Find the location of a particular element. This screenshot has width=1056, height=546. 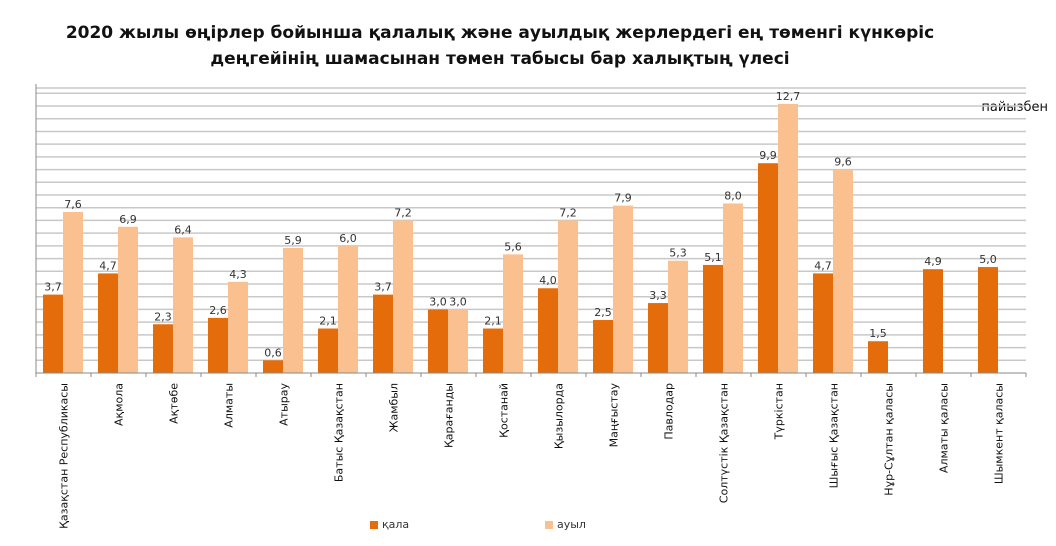

data-label-city: 4,0 is located at coordinates (548, 280).